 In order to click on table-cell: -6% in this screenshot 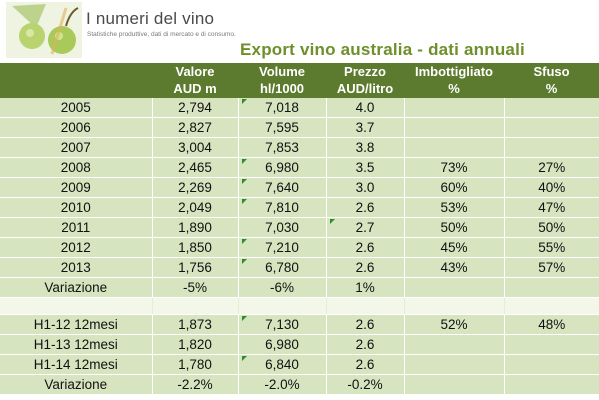, I will do `click(282, 287)`.